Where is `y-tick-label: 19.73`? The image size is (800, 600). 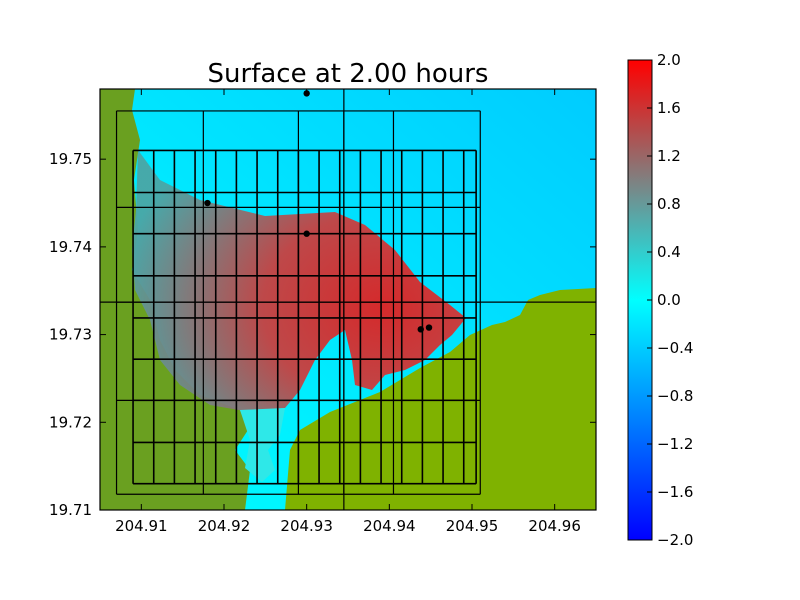
y-tick-label: 19.73 is located at coordinates (70, 335).